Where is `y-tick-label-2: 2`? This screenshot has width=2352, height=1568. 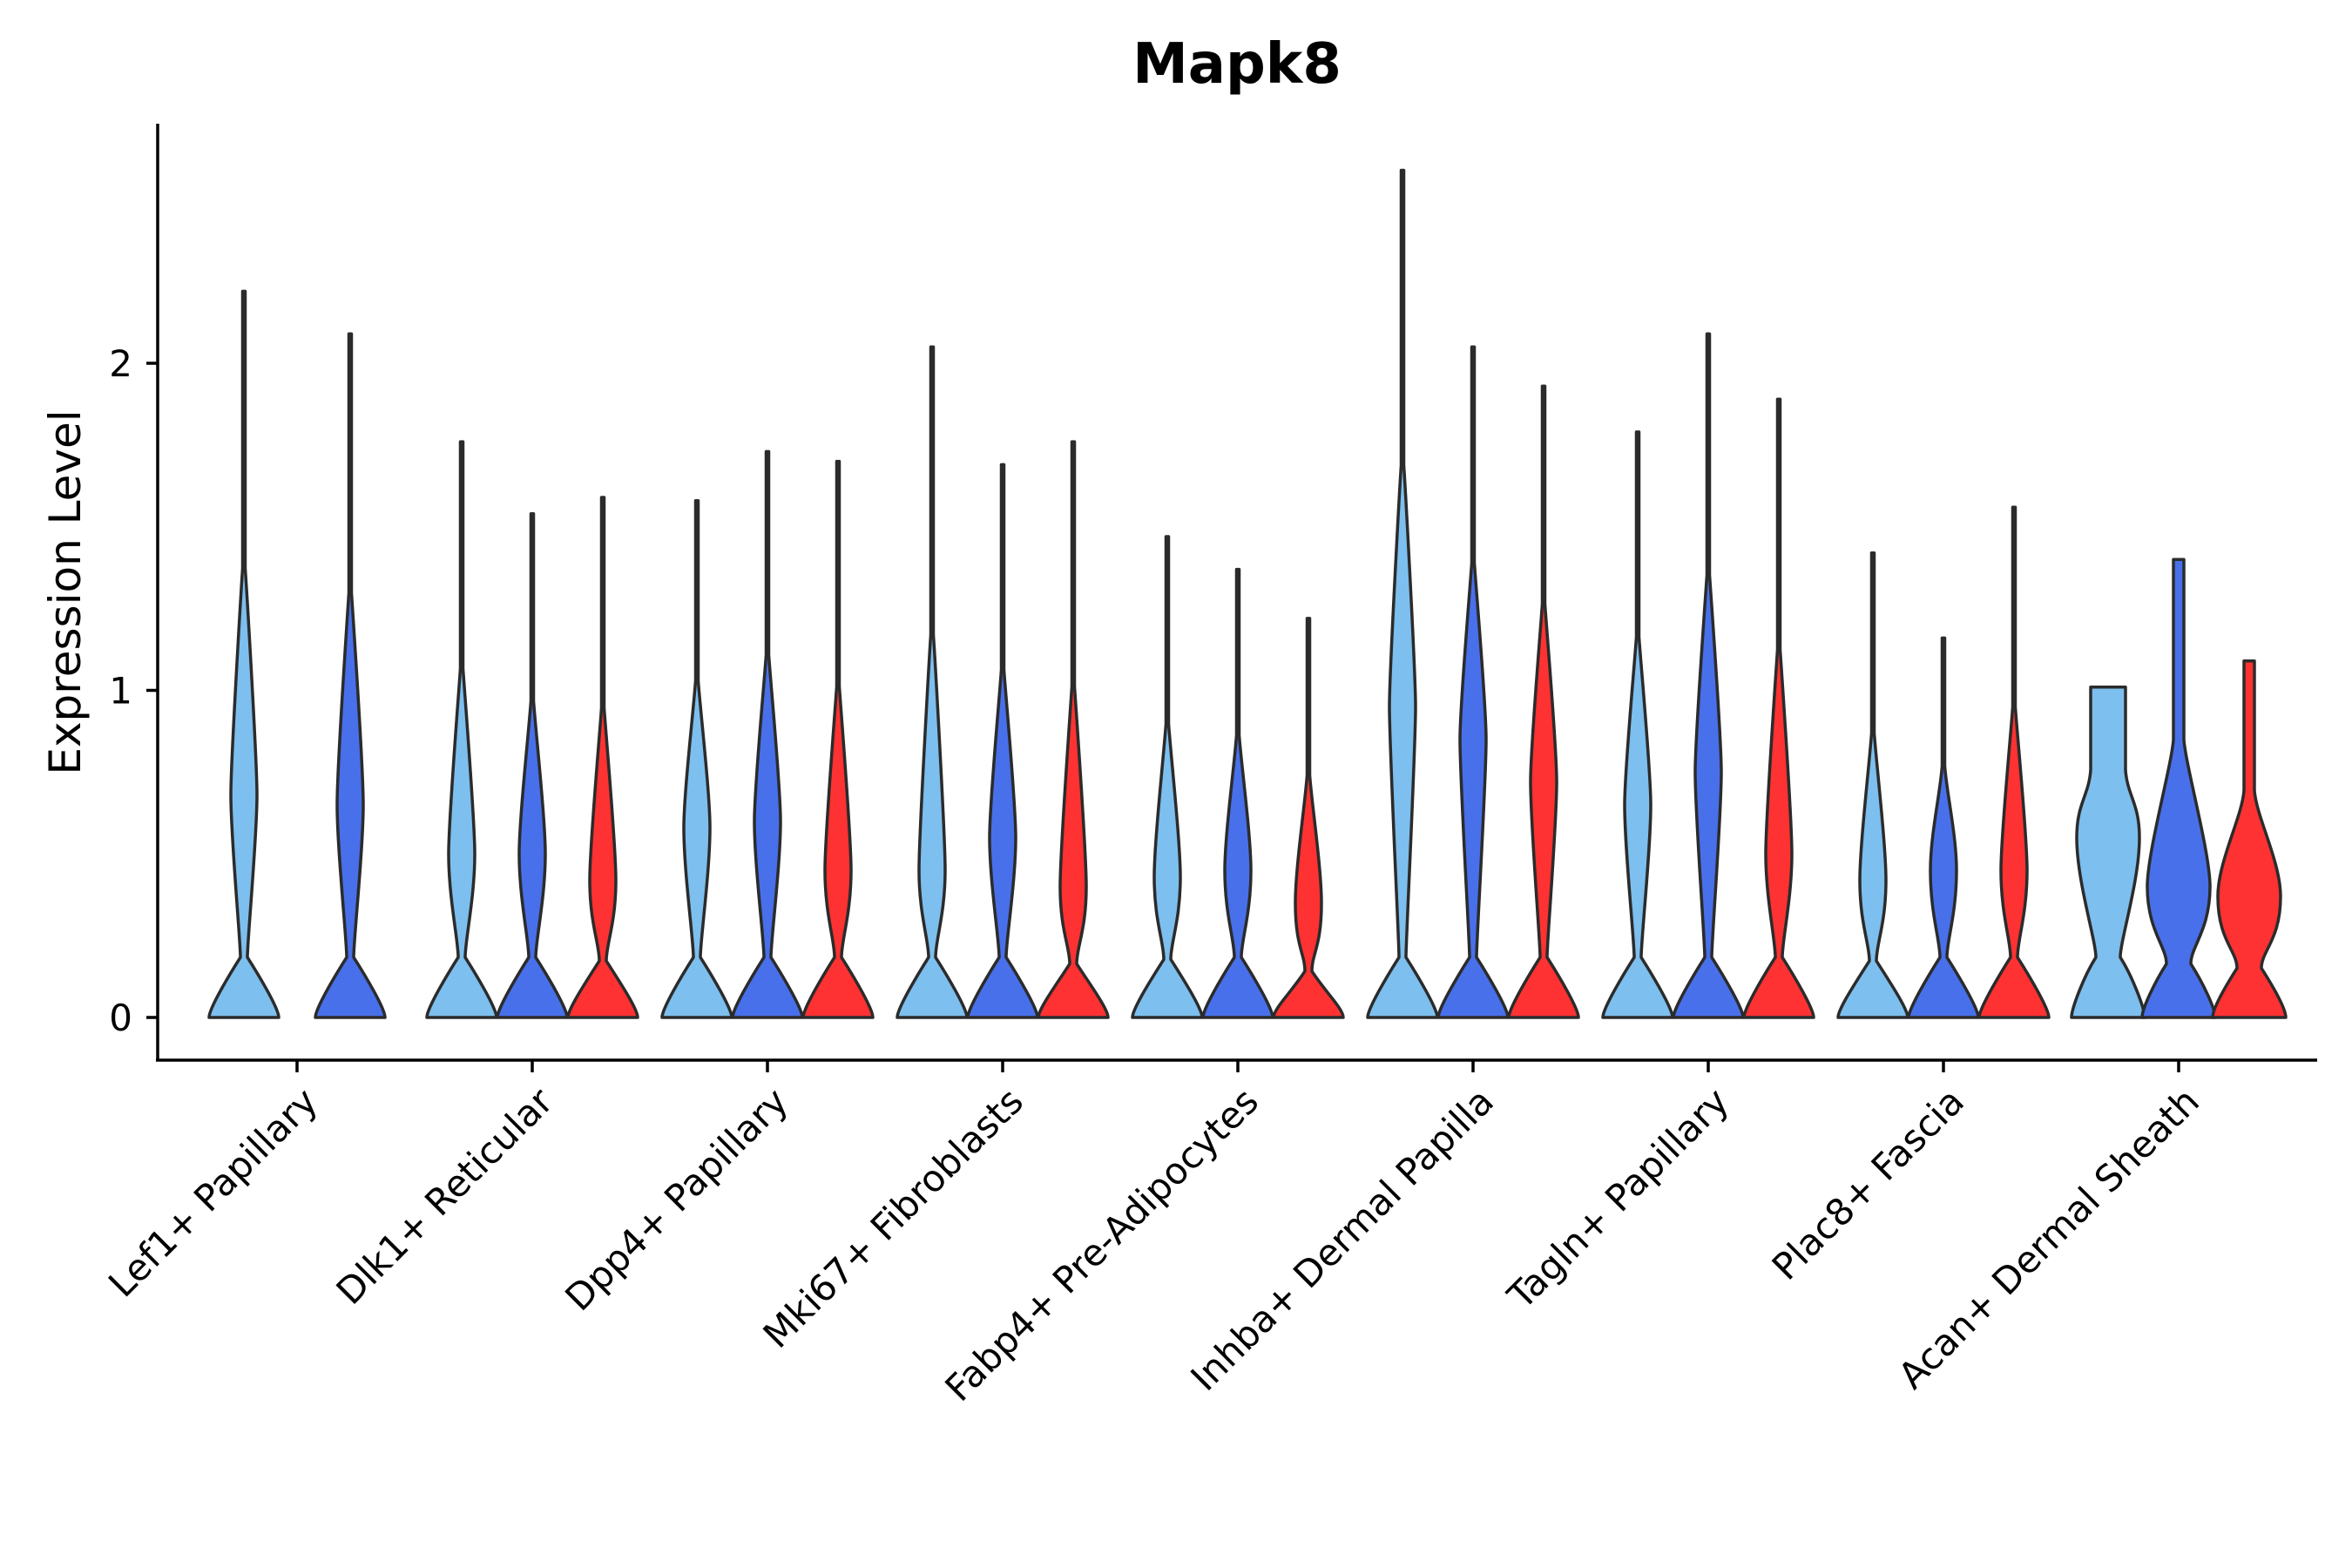 y-tick-label-2: 2 is located at coordinates (120, 363).